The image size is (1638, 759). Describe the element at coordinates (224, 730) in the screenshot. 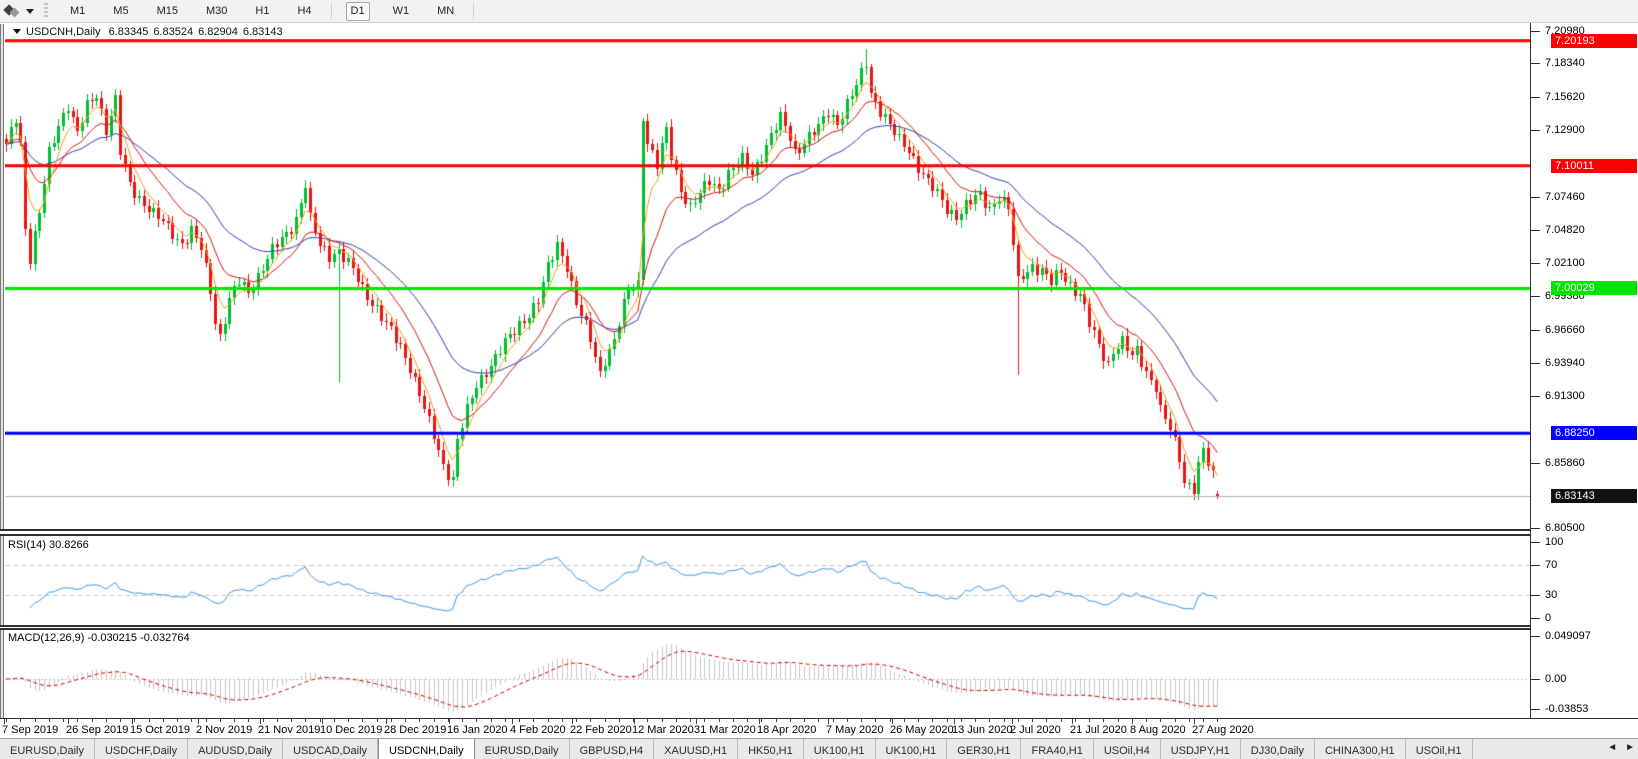

I see `date-label: 2 Nov 2019` at that location.